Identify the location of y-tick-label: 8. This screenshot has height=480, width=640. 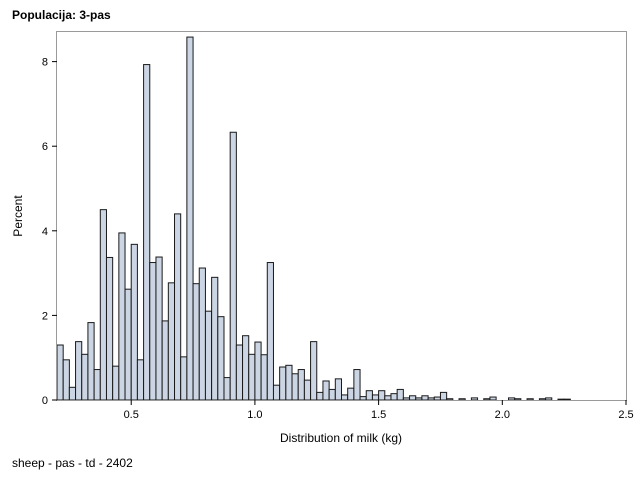
(45, 63).